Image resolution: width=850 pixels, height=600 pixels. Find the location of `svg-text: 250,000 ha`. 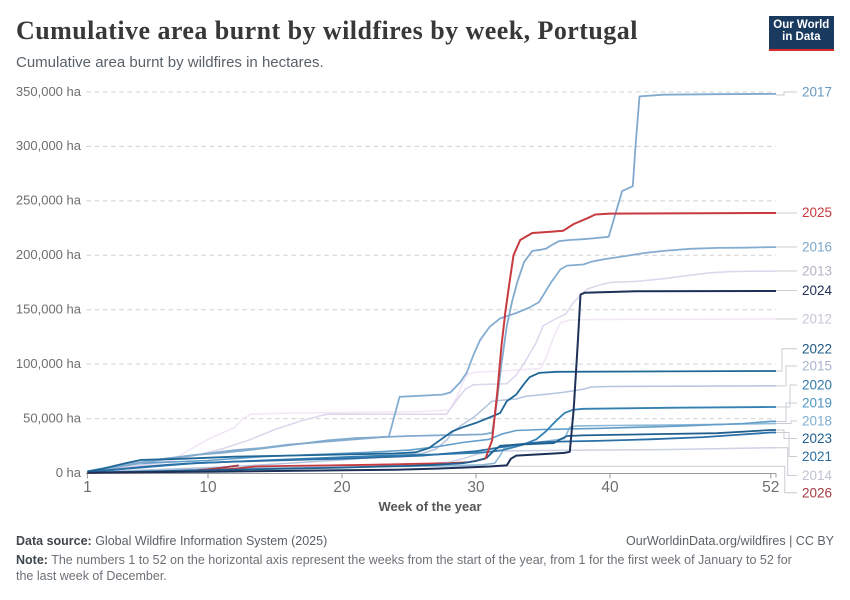

svg-text: 250,000 ha is located at coordinates (49, 200).